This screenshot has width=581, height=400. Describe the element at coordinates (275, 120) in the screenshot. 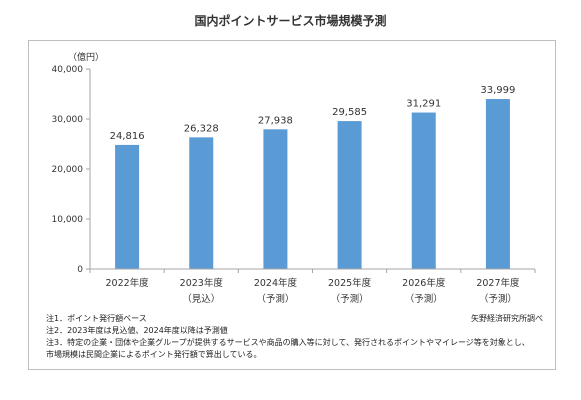

I see `bar-value-label: 27,938` at that location.